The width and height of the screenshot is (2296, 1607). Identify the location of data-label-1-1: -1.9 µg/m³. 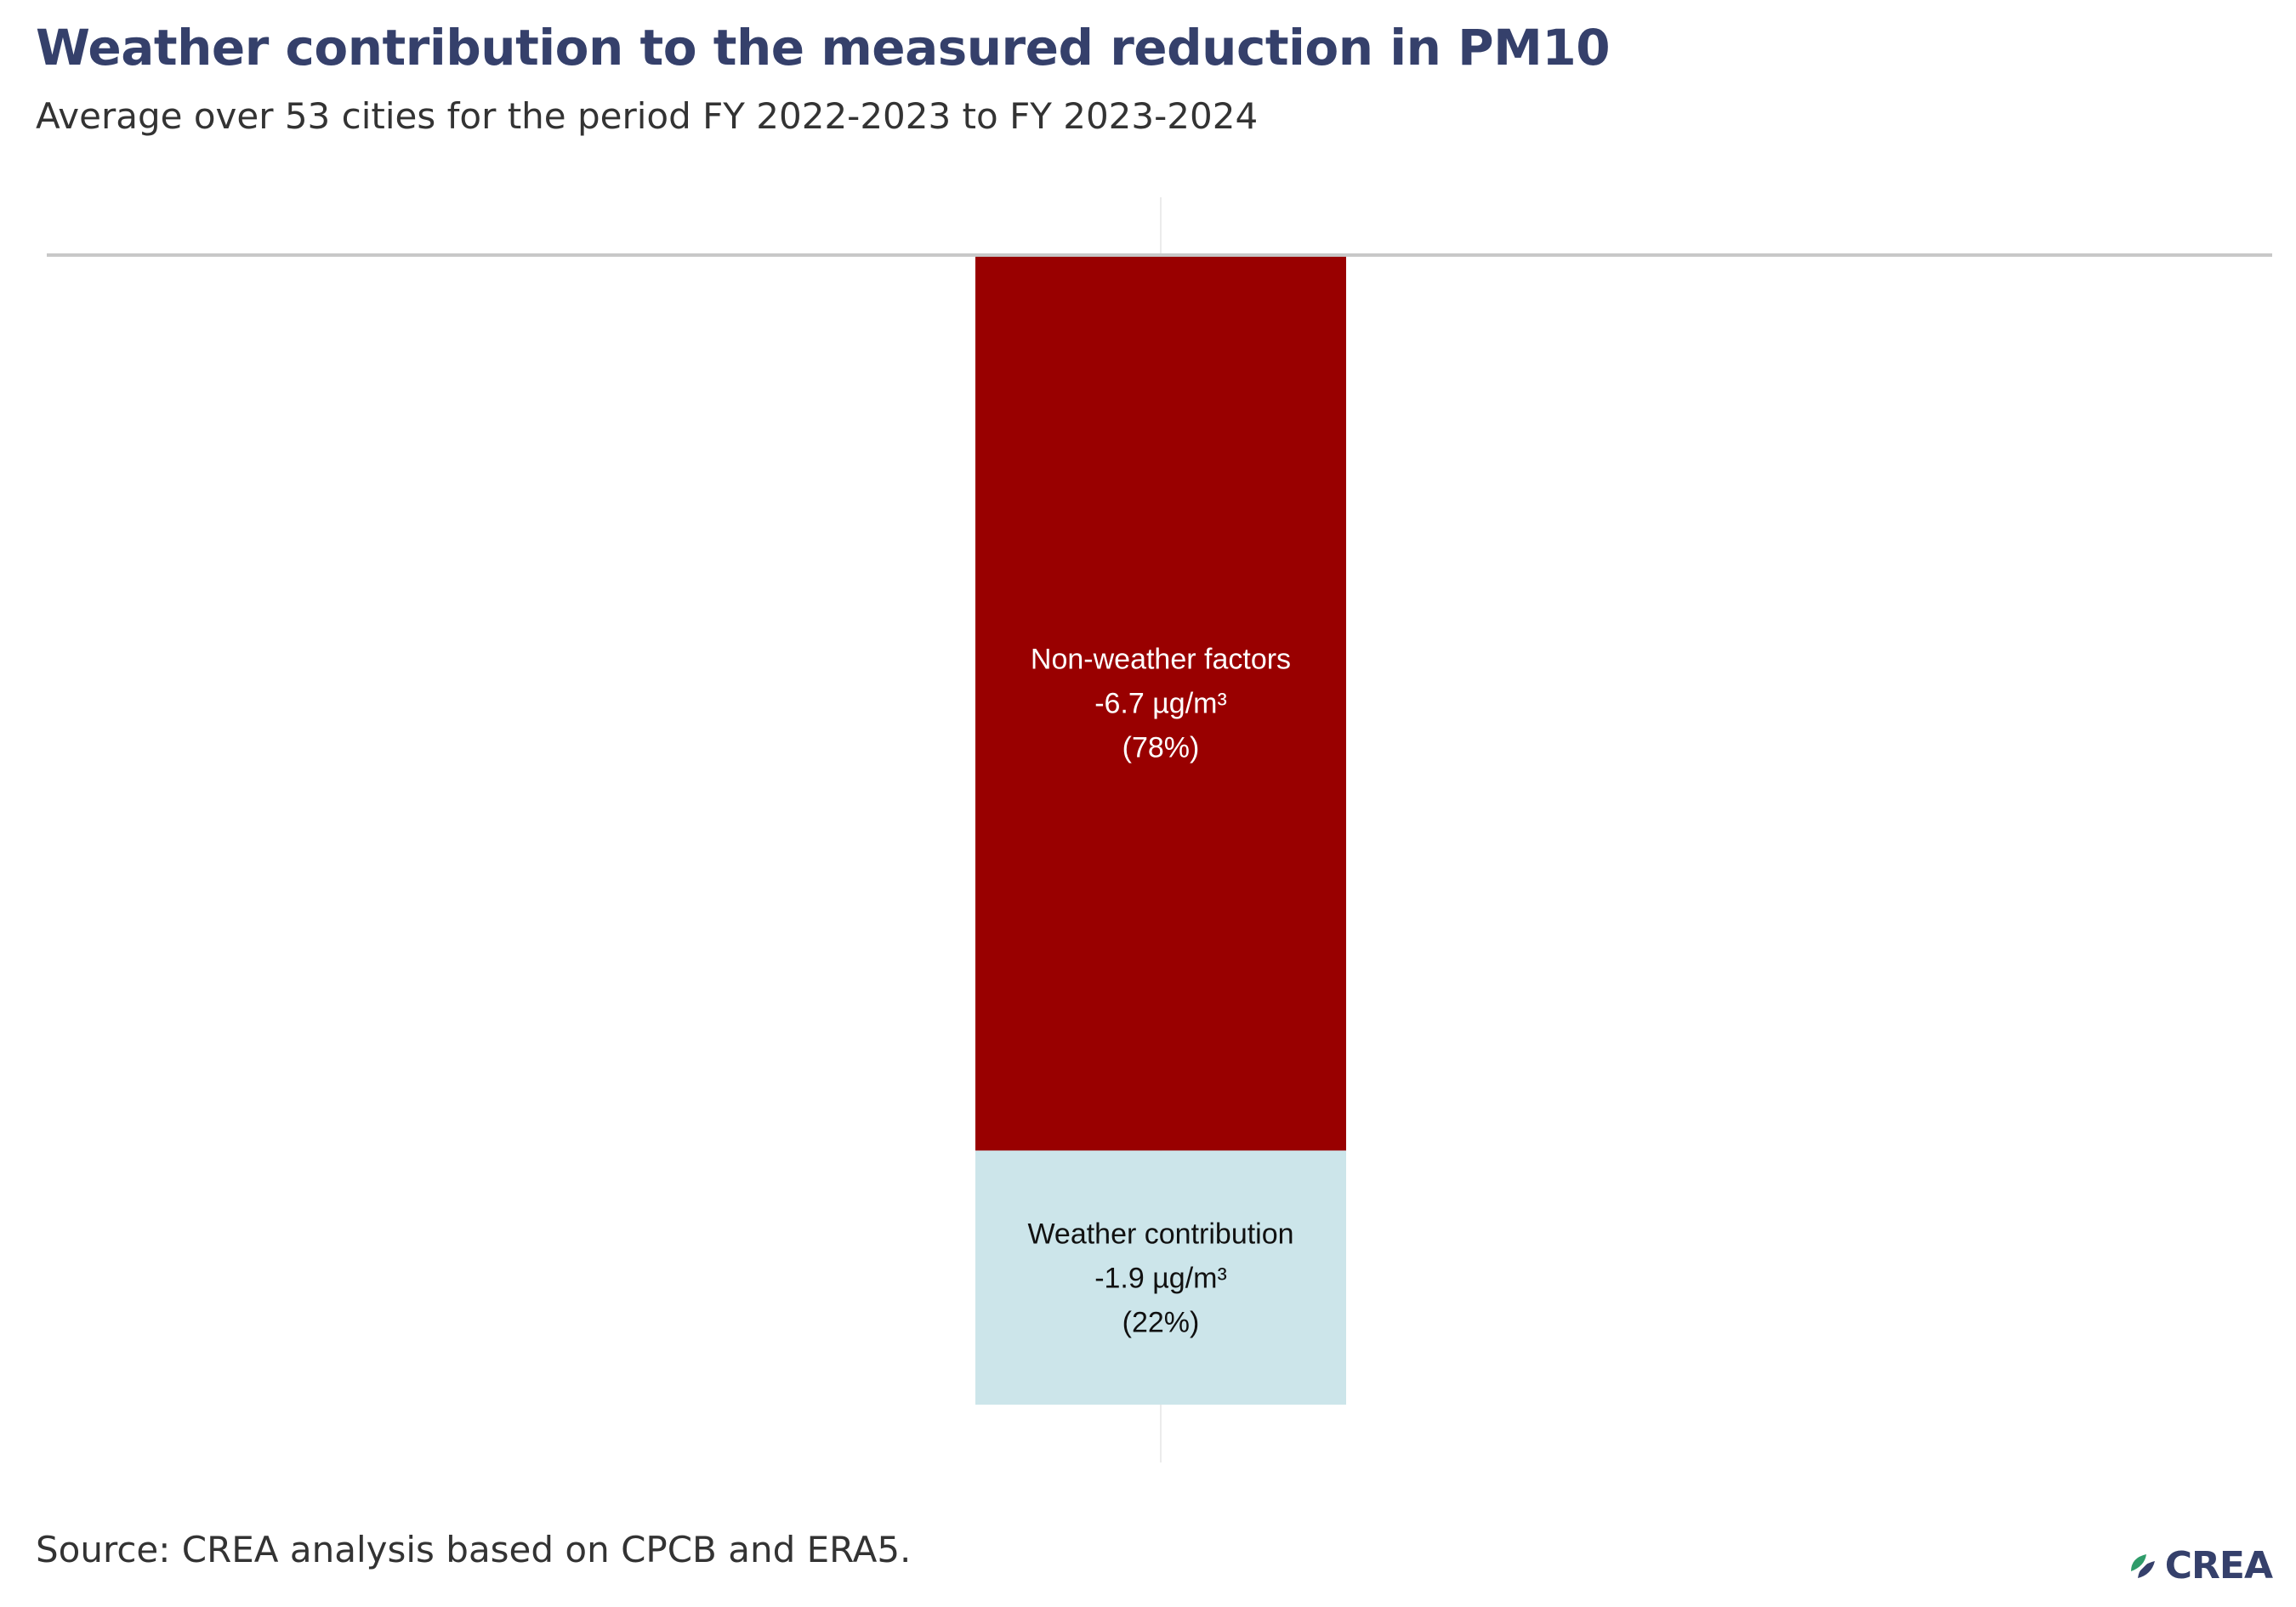
(1160, 1279).